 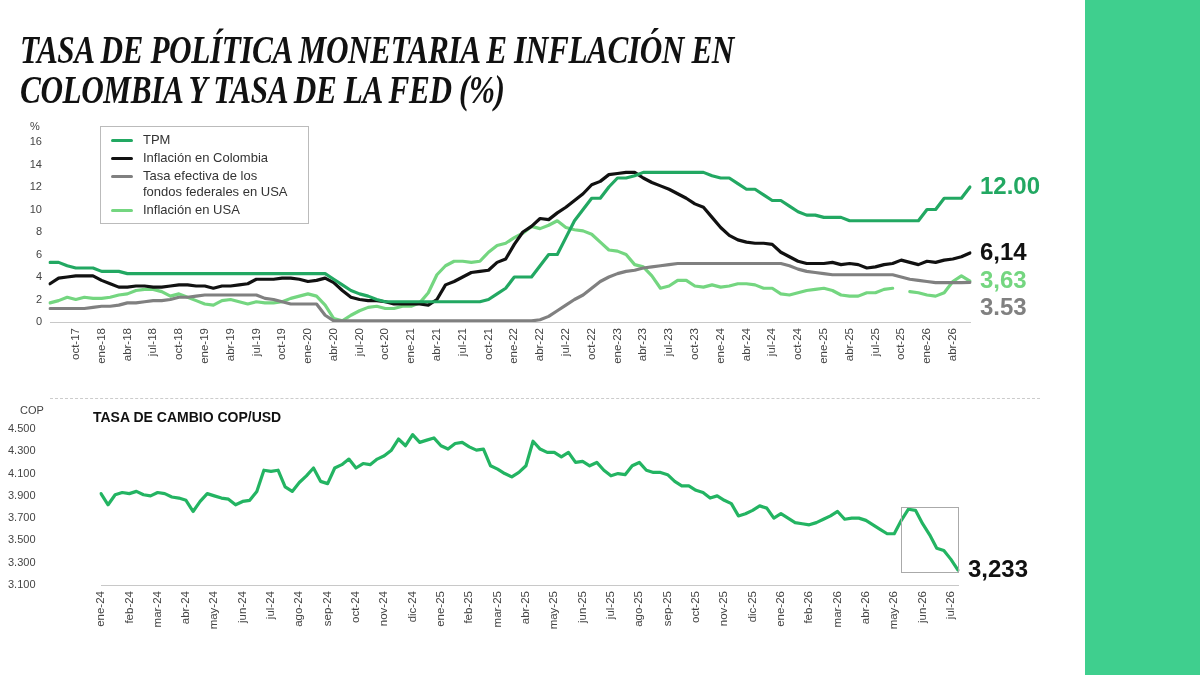 What do you see at coordinates (74, 344) in the screenshot?
I see `x-tick-label: oct-17` at bounding box center [74, 344].